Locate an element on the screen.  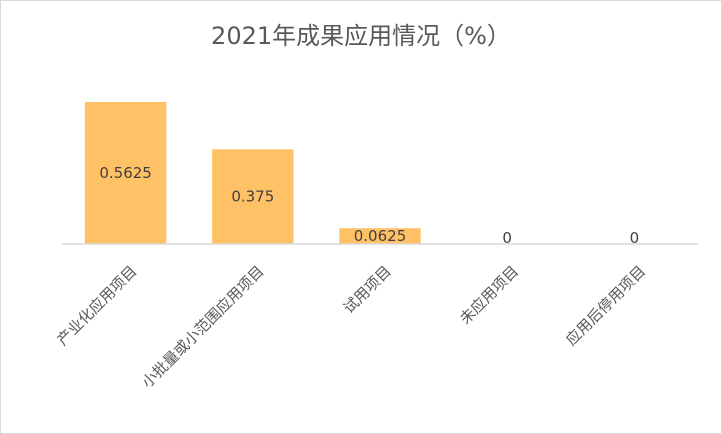
data-label-1: 0.5625 is located at coordinates (125, 173).